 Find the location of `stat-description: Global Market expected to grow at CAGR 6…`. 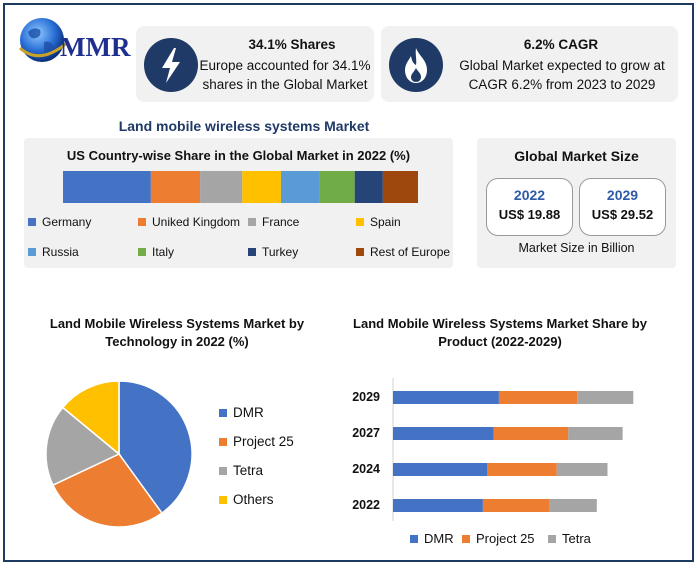

stat-description: Global Market expected to grow at CAGR 6… is located at coordinates (562, 75).